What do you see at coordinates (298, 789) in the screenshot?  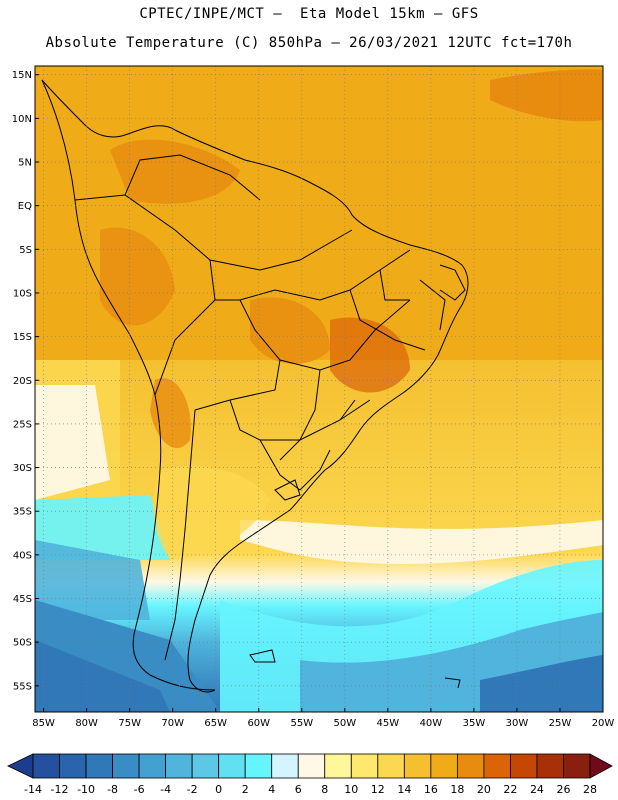 I see `colorbar-tick-label: 6` at bounding box center [298, 789].